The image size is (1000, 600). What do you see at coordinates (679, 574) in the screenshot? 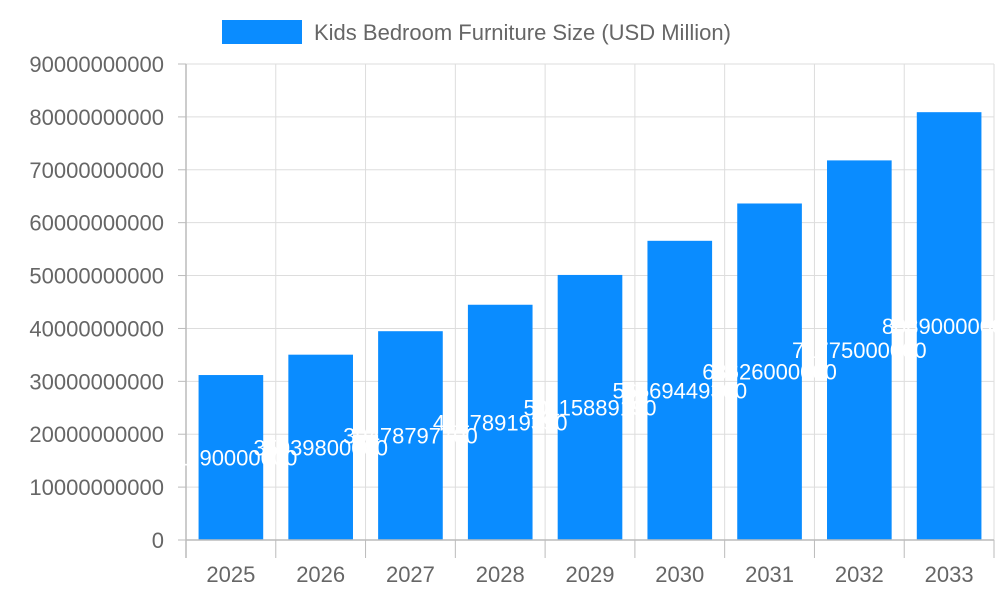
I see `x-tick-label: 2030` at bounding box center [679, 574].